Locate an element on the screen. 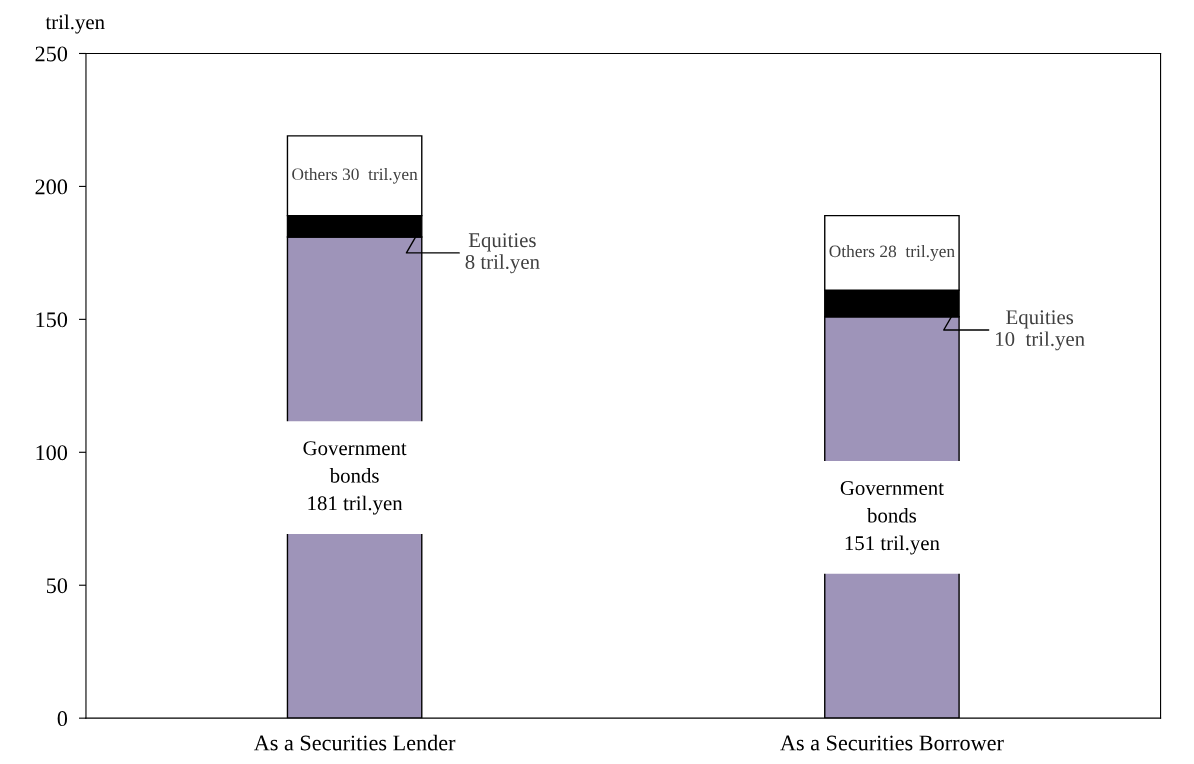 Image resolution: width=1194 pixels, height=764 pixels. data-label: Equities 8 tril.yen is located at coordinates (502, 253).